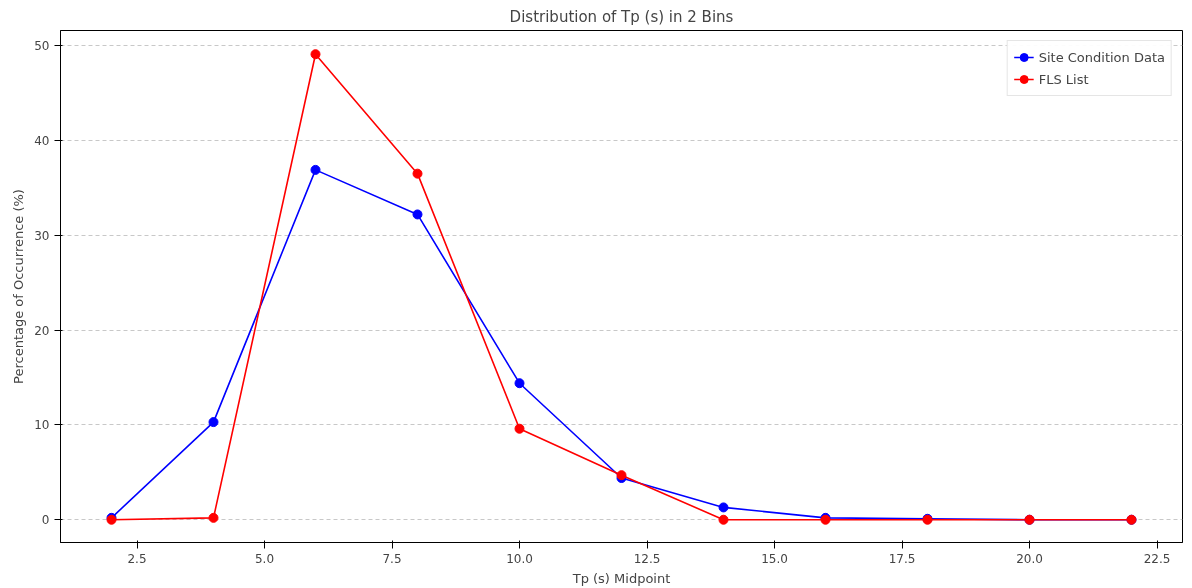 The width and height of the screenshot is (1192, 588). I want to click on y-tick-label: 20, so click(42, 330).